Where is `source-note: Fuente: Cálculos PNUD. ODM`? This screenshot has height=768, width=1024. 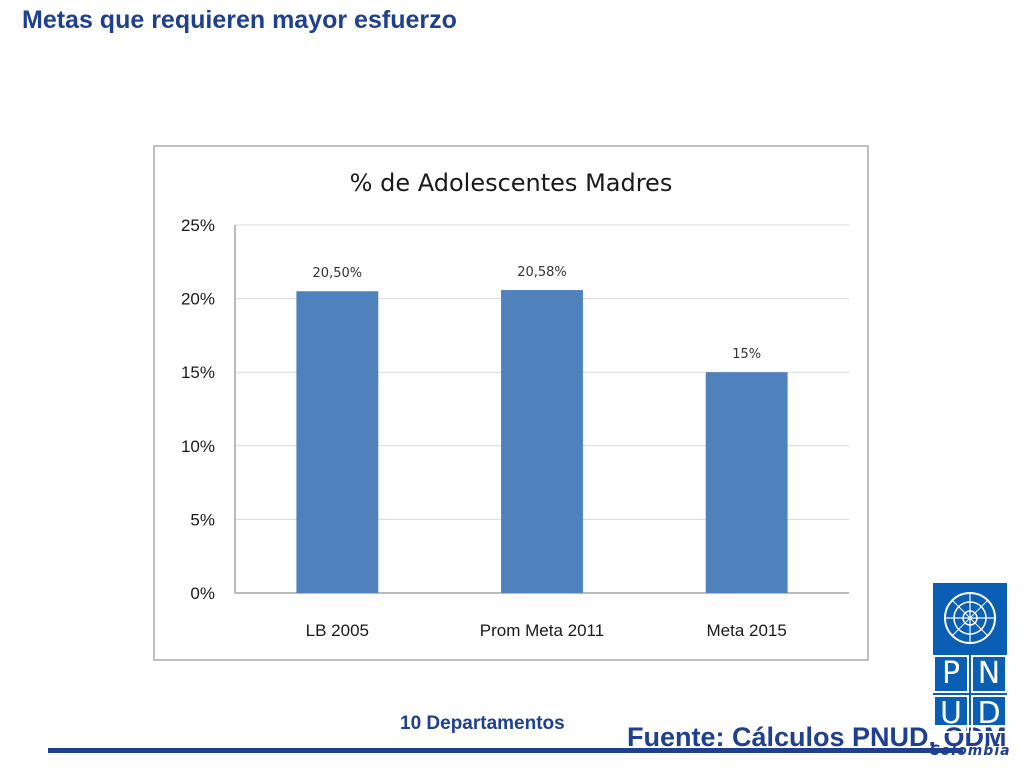
source-note: Fuente: Cálculos PNUD. ODM is located at coordinates (817, 737).